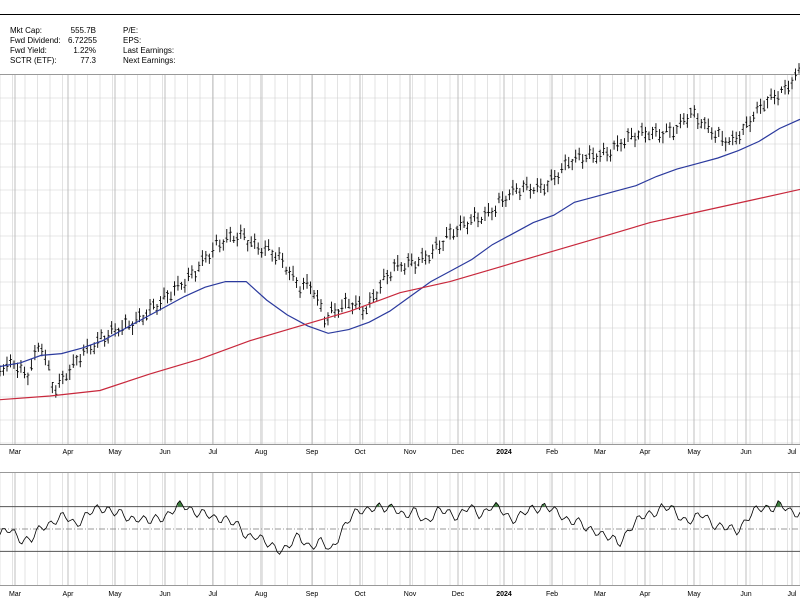 The width and height of the screenshot is (800, 600). Describe the element at coordinates (360, 452) in the screenshot. I see `price-x-tick-label: Oct` at that location.